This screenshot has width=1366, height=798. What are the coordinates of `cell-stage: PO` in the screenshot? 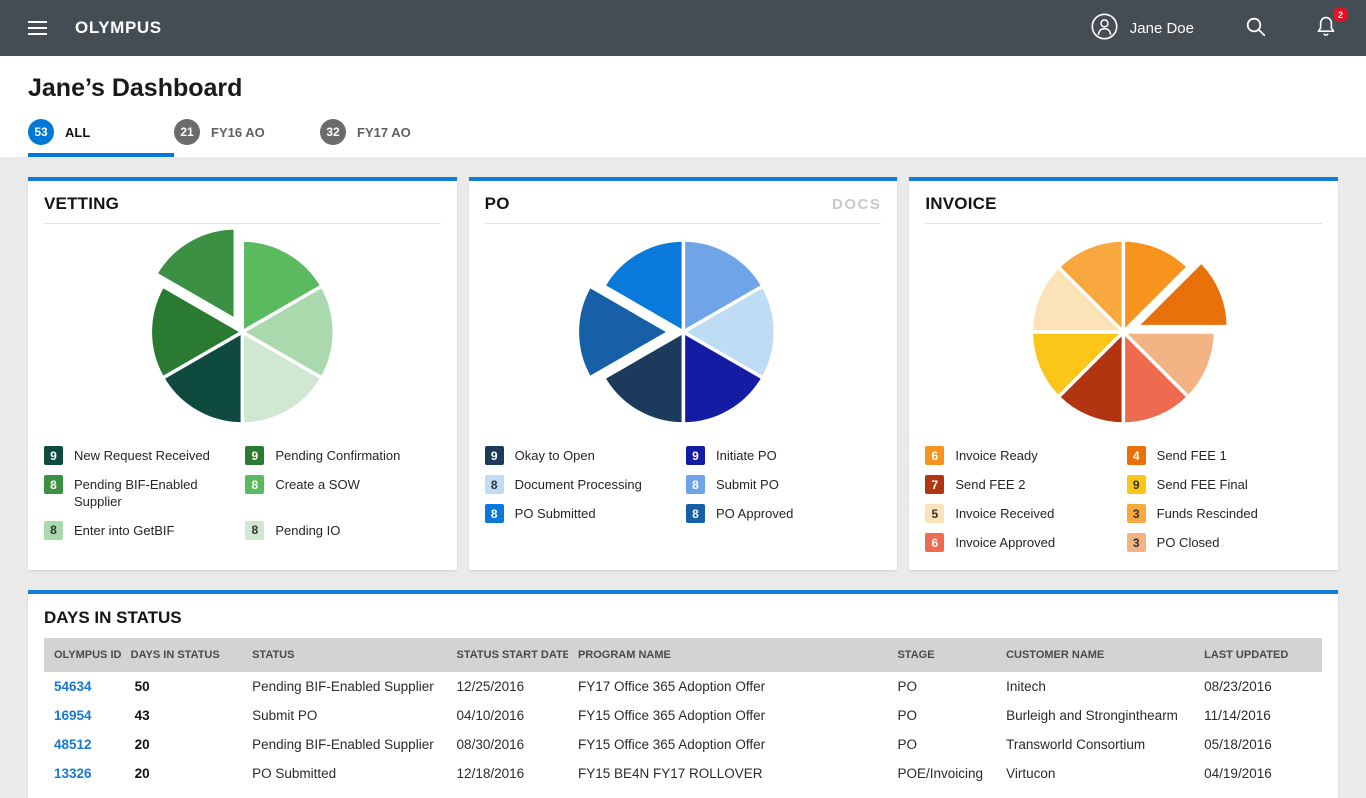 It's located at (907, 744).